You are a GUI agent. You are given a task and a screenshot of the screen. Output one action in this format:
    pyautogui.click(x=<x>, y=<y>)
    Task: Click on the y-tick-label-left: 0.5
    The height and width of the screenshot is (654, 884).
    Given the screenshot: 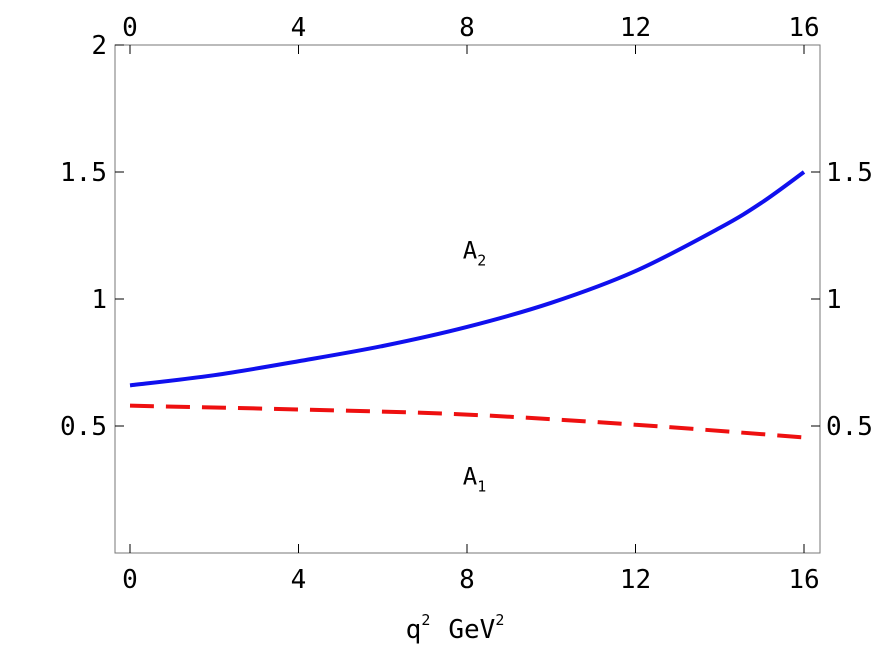 What is the action you would take?
    pyautogui.click(x=83, y=427)
    